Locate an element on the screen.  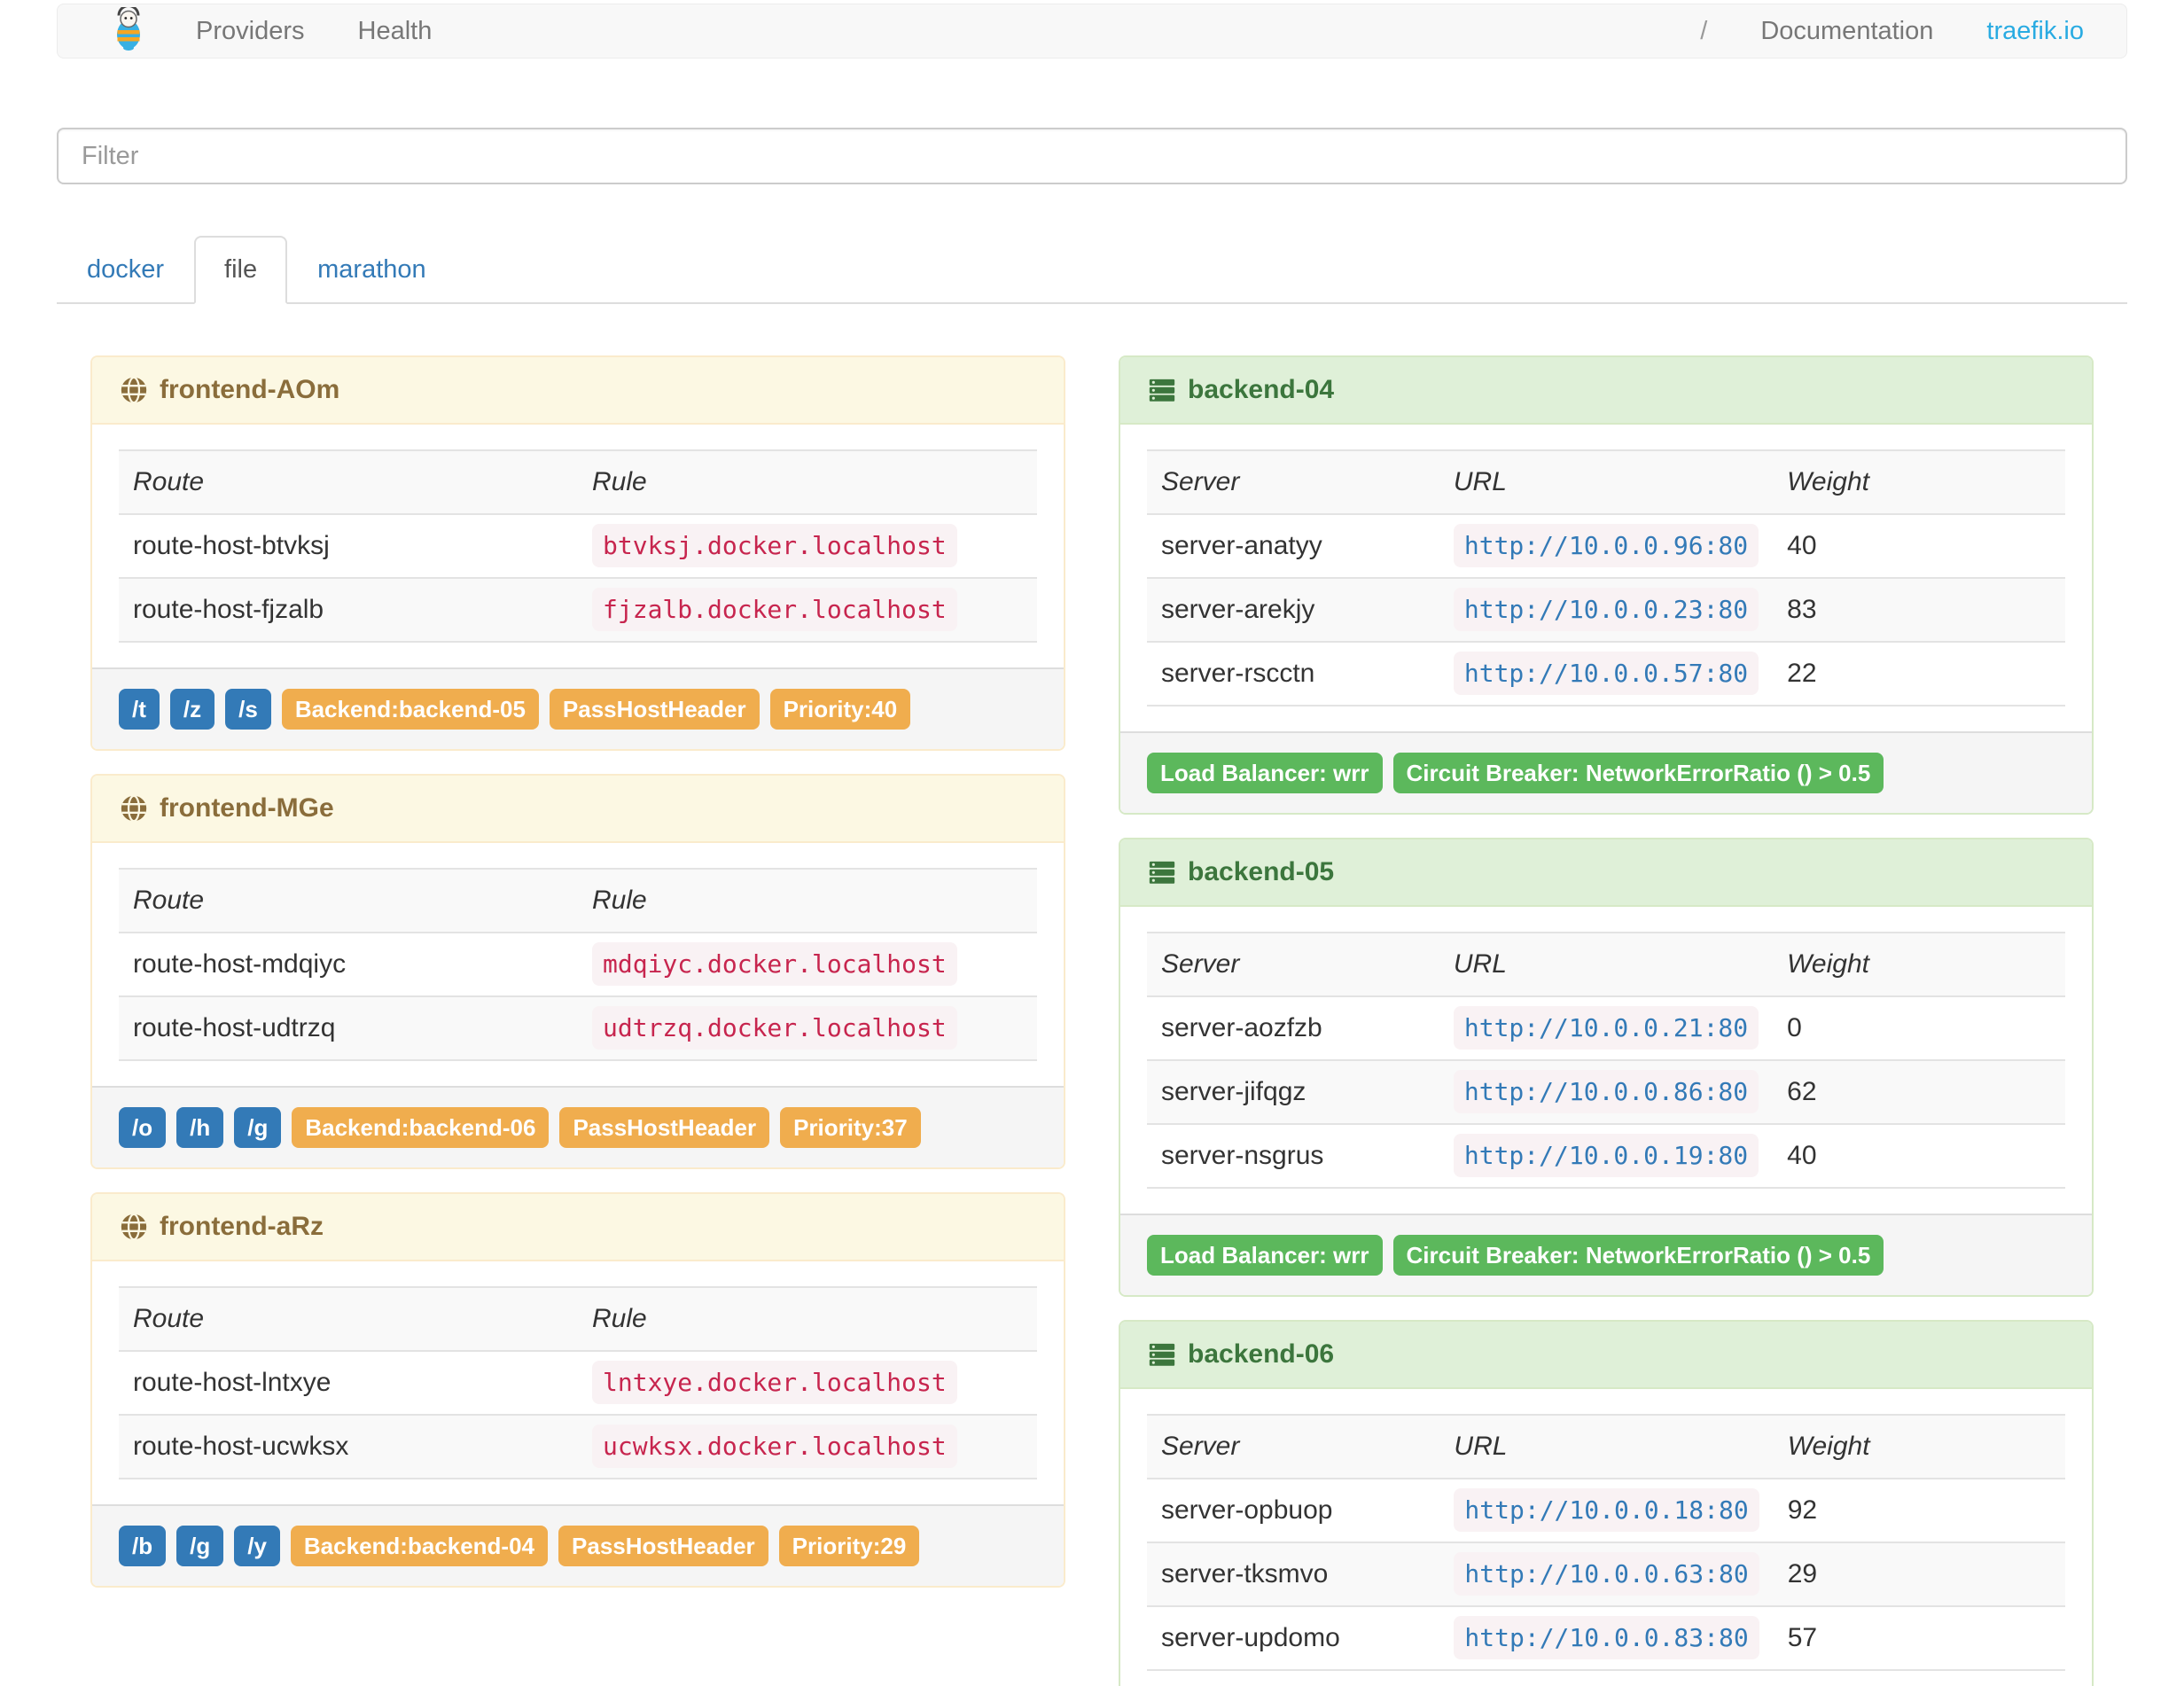
server-row: server-updomo http://10.0.0.83:80 57 is located at coordinates (1606, 1638).